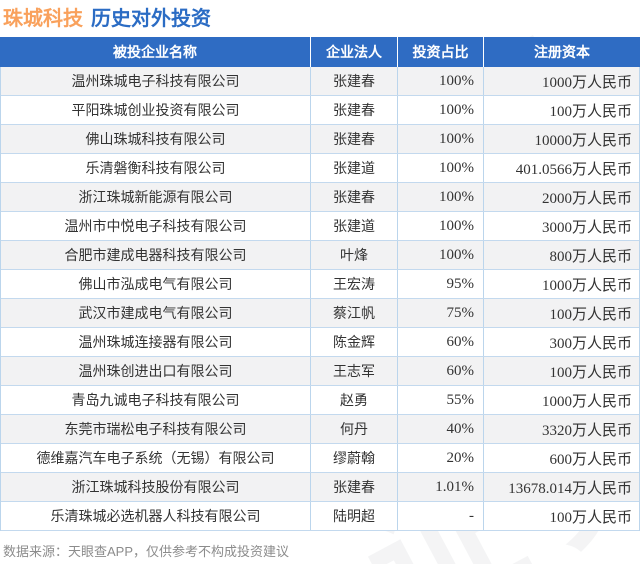  I want to click on table-row: 温州珠创进出口有限公司 王志军 60% 100万人民币, so click(320, 371).